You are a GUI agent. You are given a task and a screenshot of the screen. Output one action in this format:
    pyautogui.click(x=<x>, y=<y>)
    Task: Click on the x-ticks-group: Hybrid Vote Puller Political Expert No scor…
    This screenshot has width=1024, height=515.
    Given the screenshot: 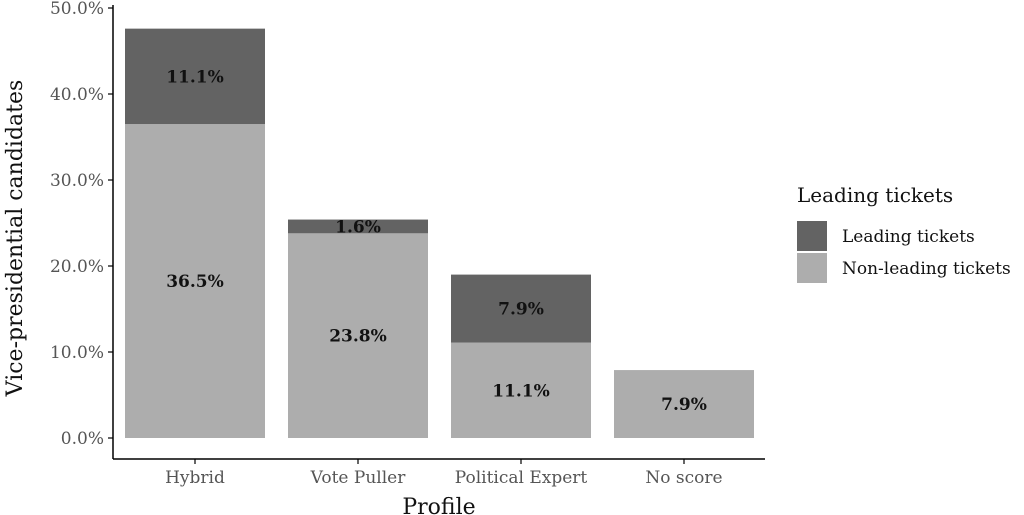 What is the action you would take?
    pyautogui.click(x=444, y=473)
    